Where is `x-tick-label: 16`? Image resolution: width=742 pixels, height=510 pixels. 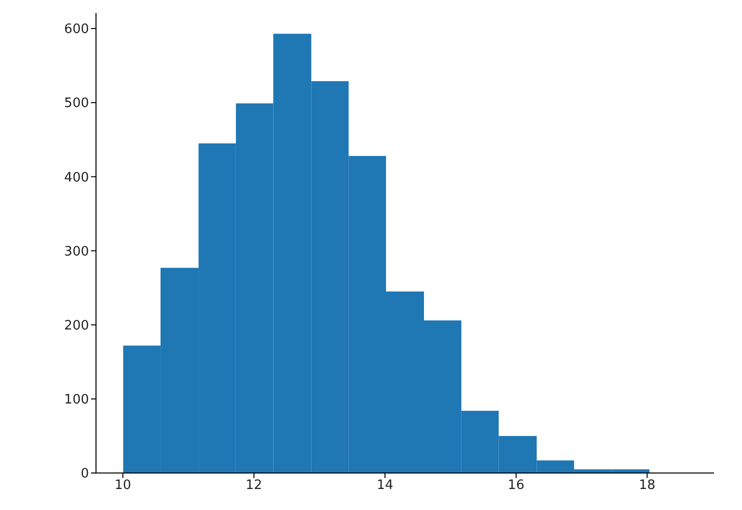
x-tick-label: 16 is located at coordinates (516, 486).